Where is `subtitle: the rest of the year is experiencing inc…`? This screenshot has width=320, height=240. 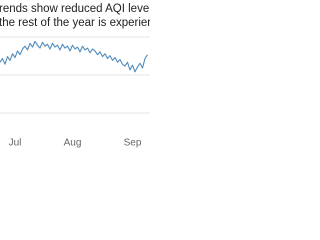 subtitle: the rest of the year is experiencing inc… is located at coordinates (75, 23).